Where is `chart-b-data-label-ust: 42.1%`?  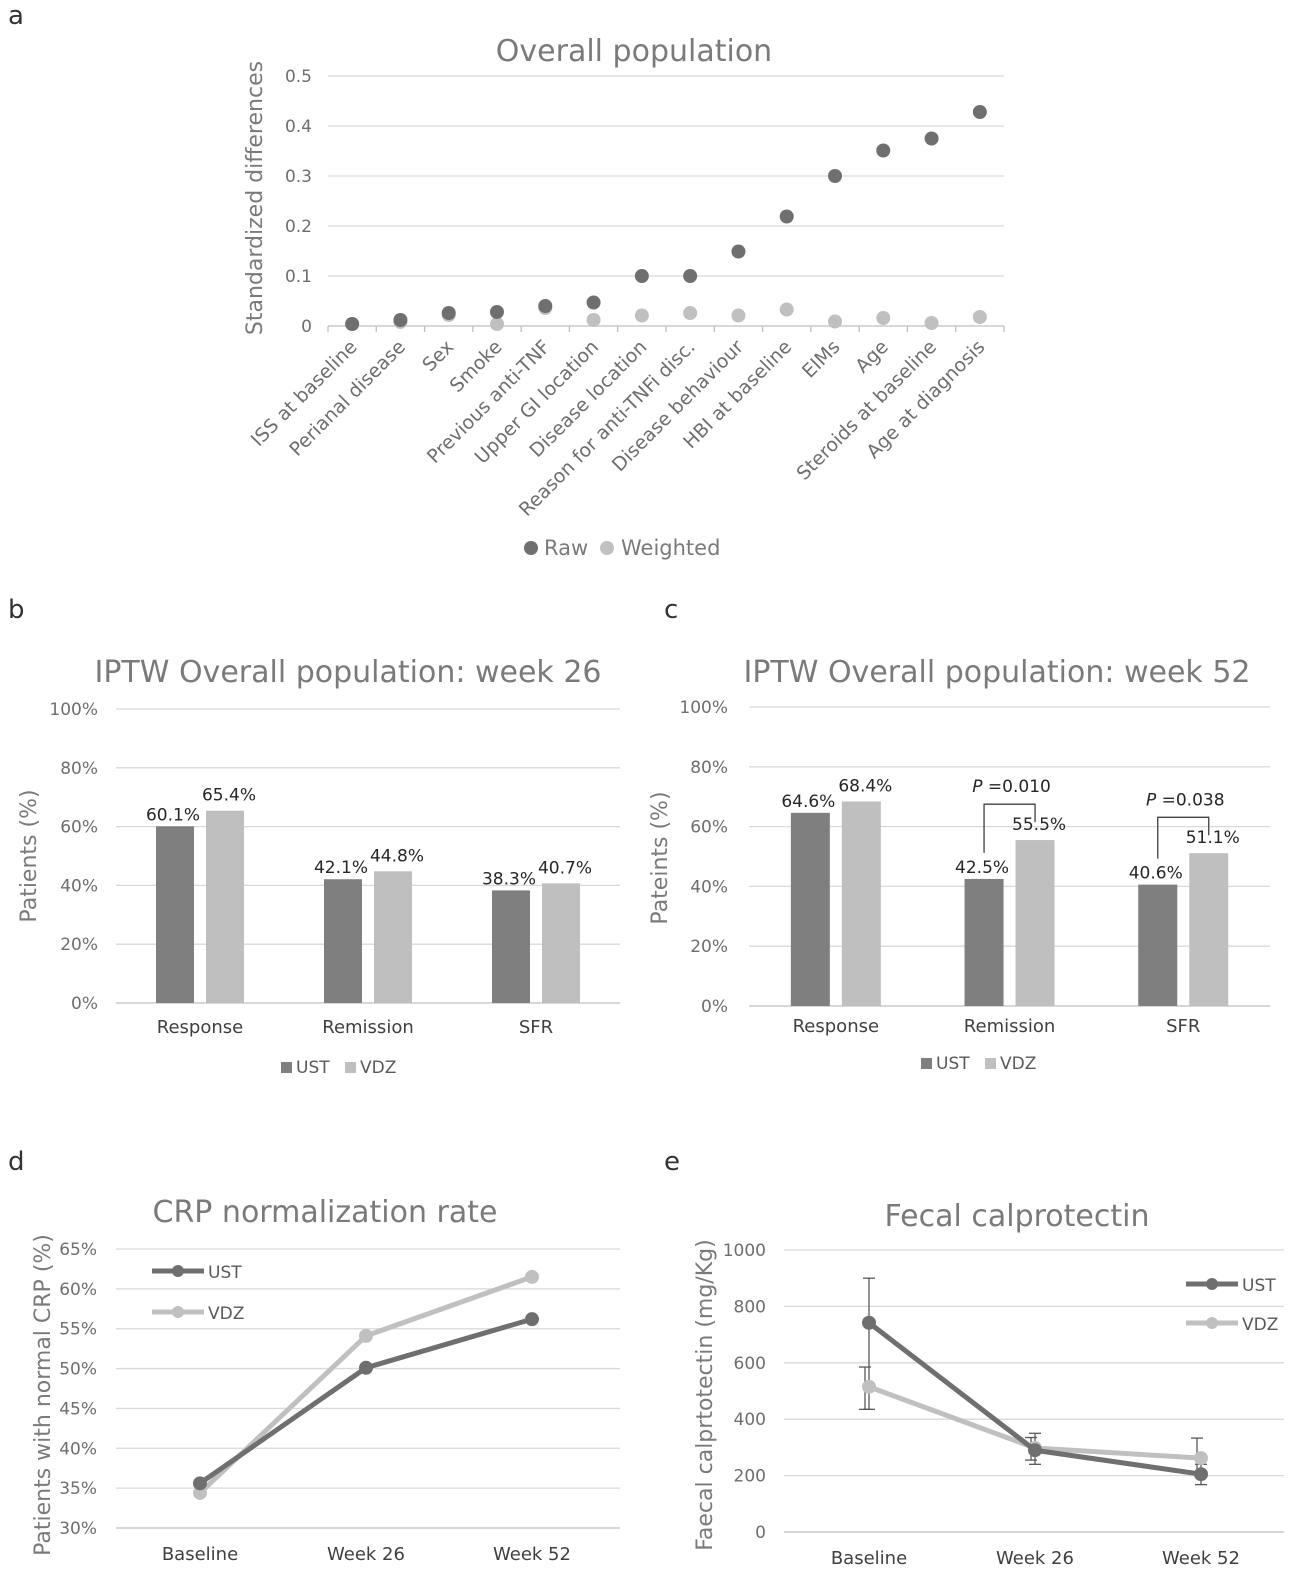 chart-b-data-label-ust: 42.1% is located at coordinates (341, 868).